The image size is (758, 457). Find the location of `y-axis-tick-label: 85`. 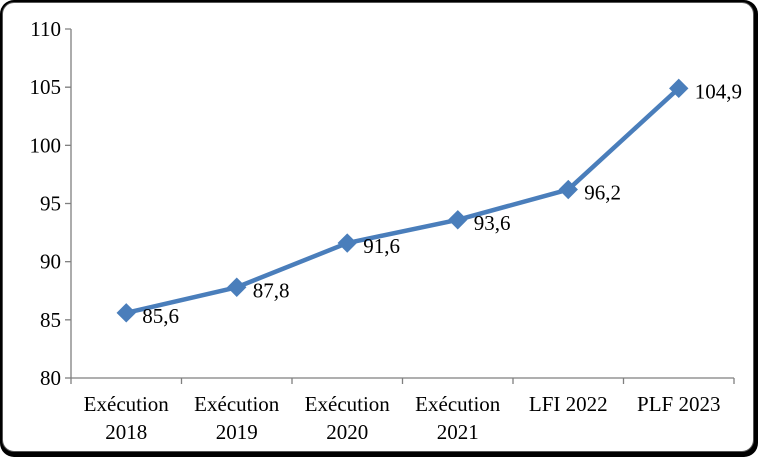

y-axis-tick-label: 85 is located at coordinates (50, 320).